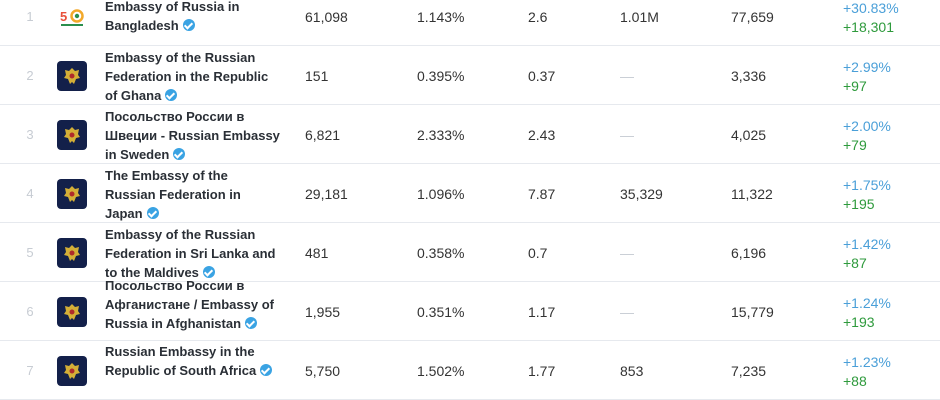 The image size is (940, 400). Describe the element at coordinates (855, 86) in the screenshot. I see `growth-absolute: +97` at that location.